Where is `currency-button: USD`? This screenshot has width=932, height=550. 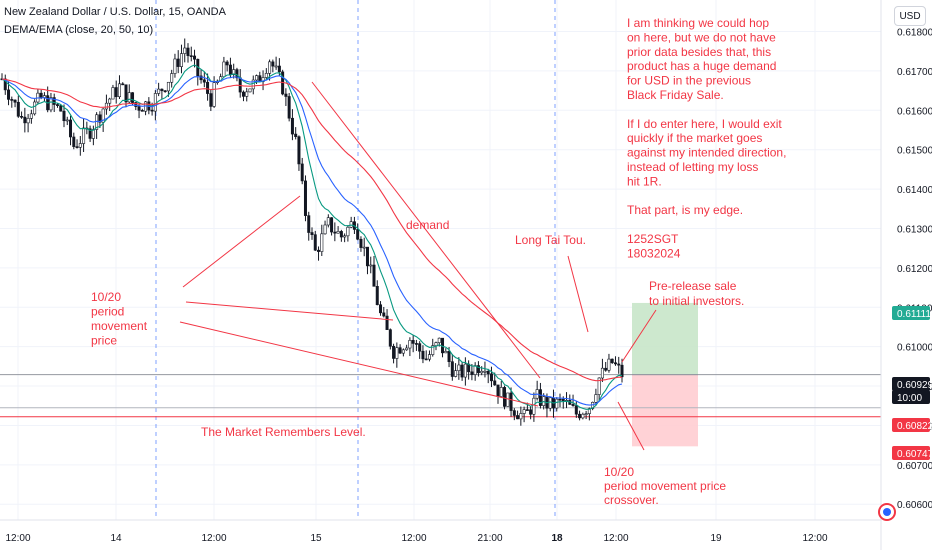 currency-button: USD is located at coordinates (910, 16).